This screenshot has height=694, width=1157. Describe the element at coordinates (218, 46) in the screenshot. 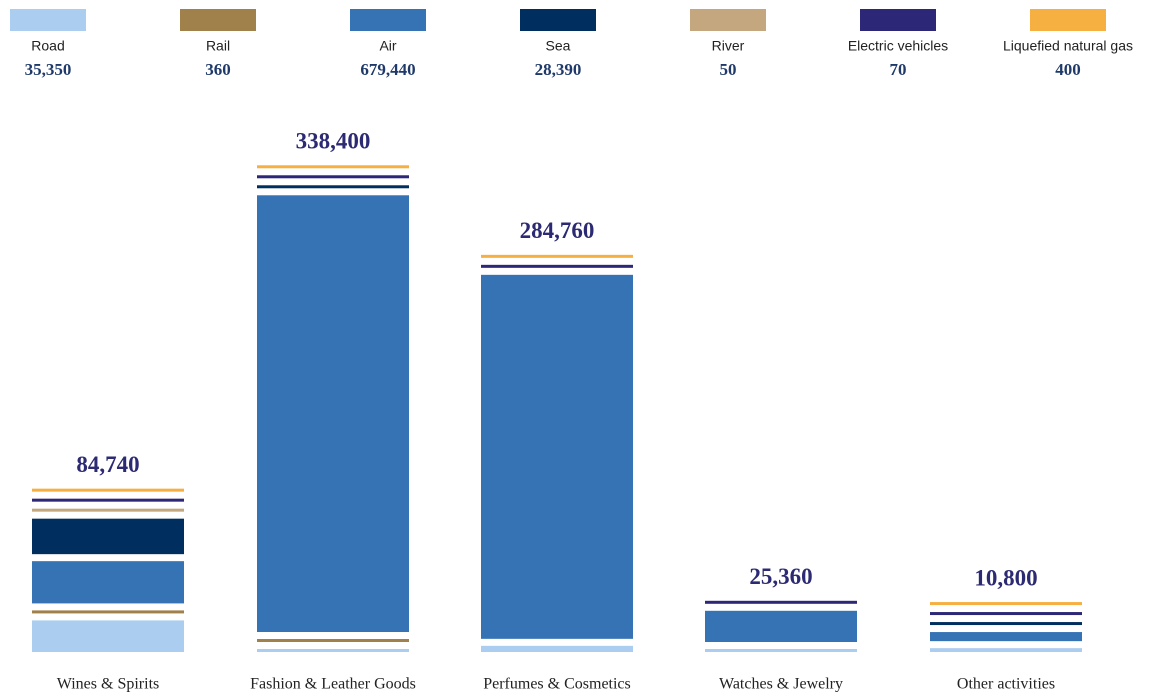

I see `legend-label: Rail` at that location.